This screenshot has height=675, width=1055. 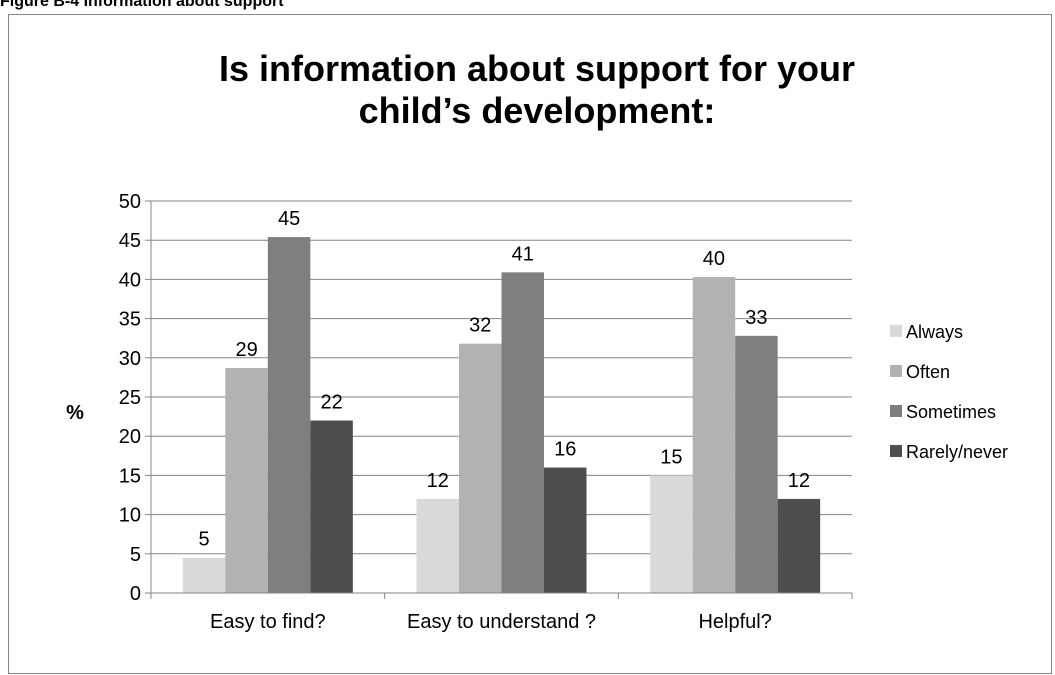 What do you see at coordinates (130, 437) in the screenshot?
I see `y-tick-label: 20` at bounding box center [130, 437].